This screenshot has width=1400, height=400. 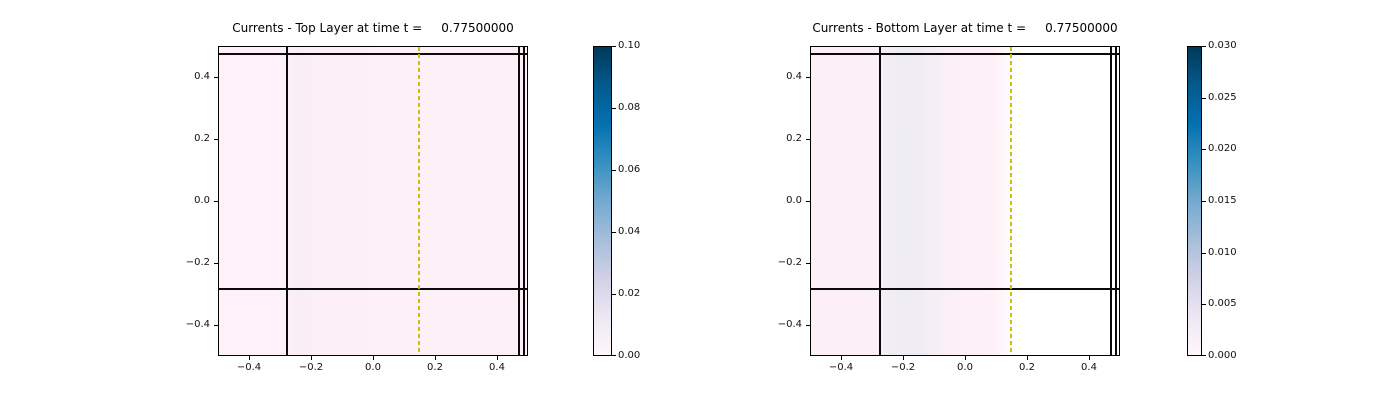 What do you see at coordinates (629, 107) in the screenshot?
I see `colorbar-tick-label: 0.08` at bounding box center [629, 107].